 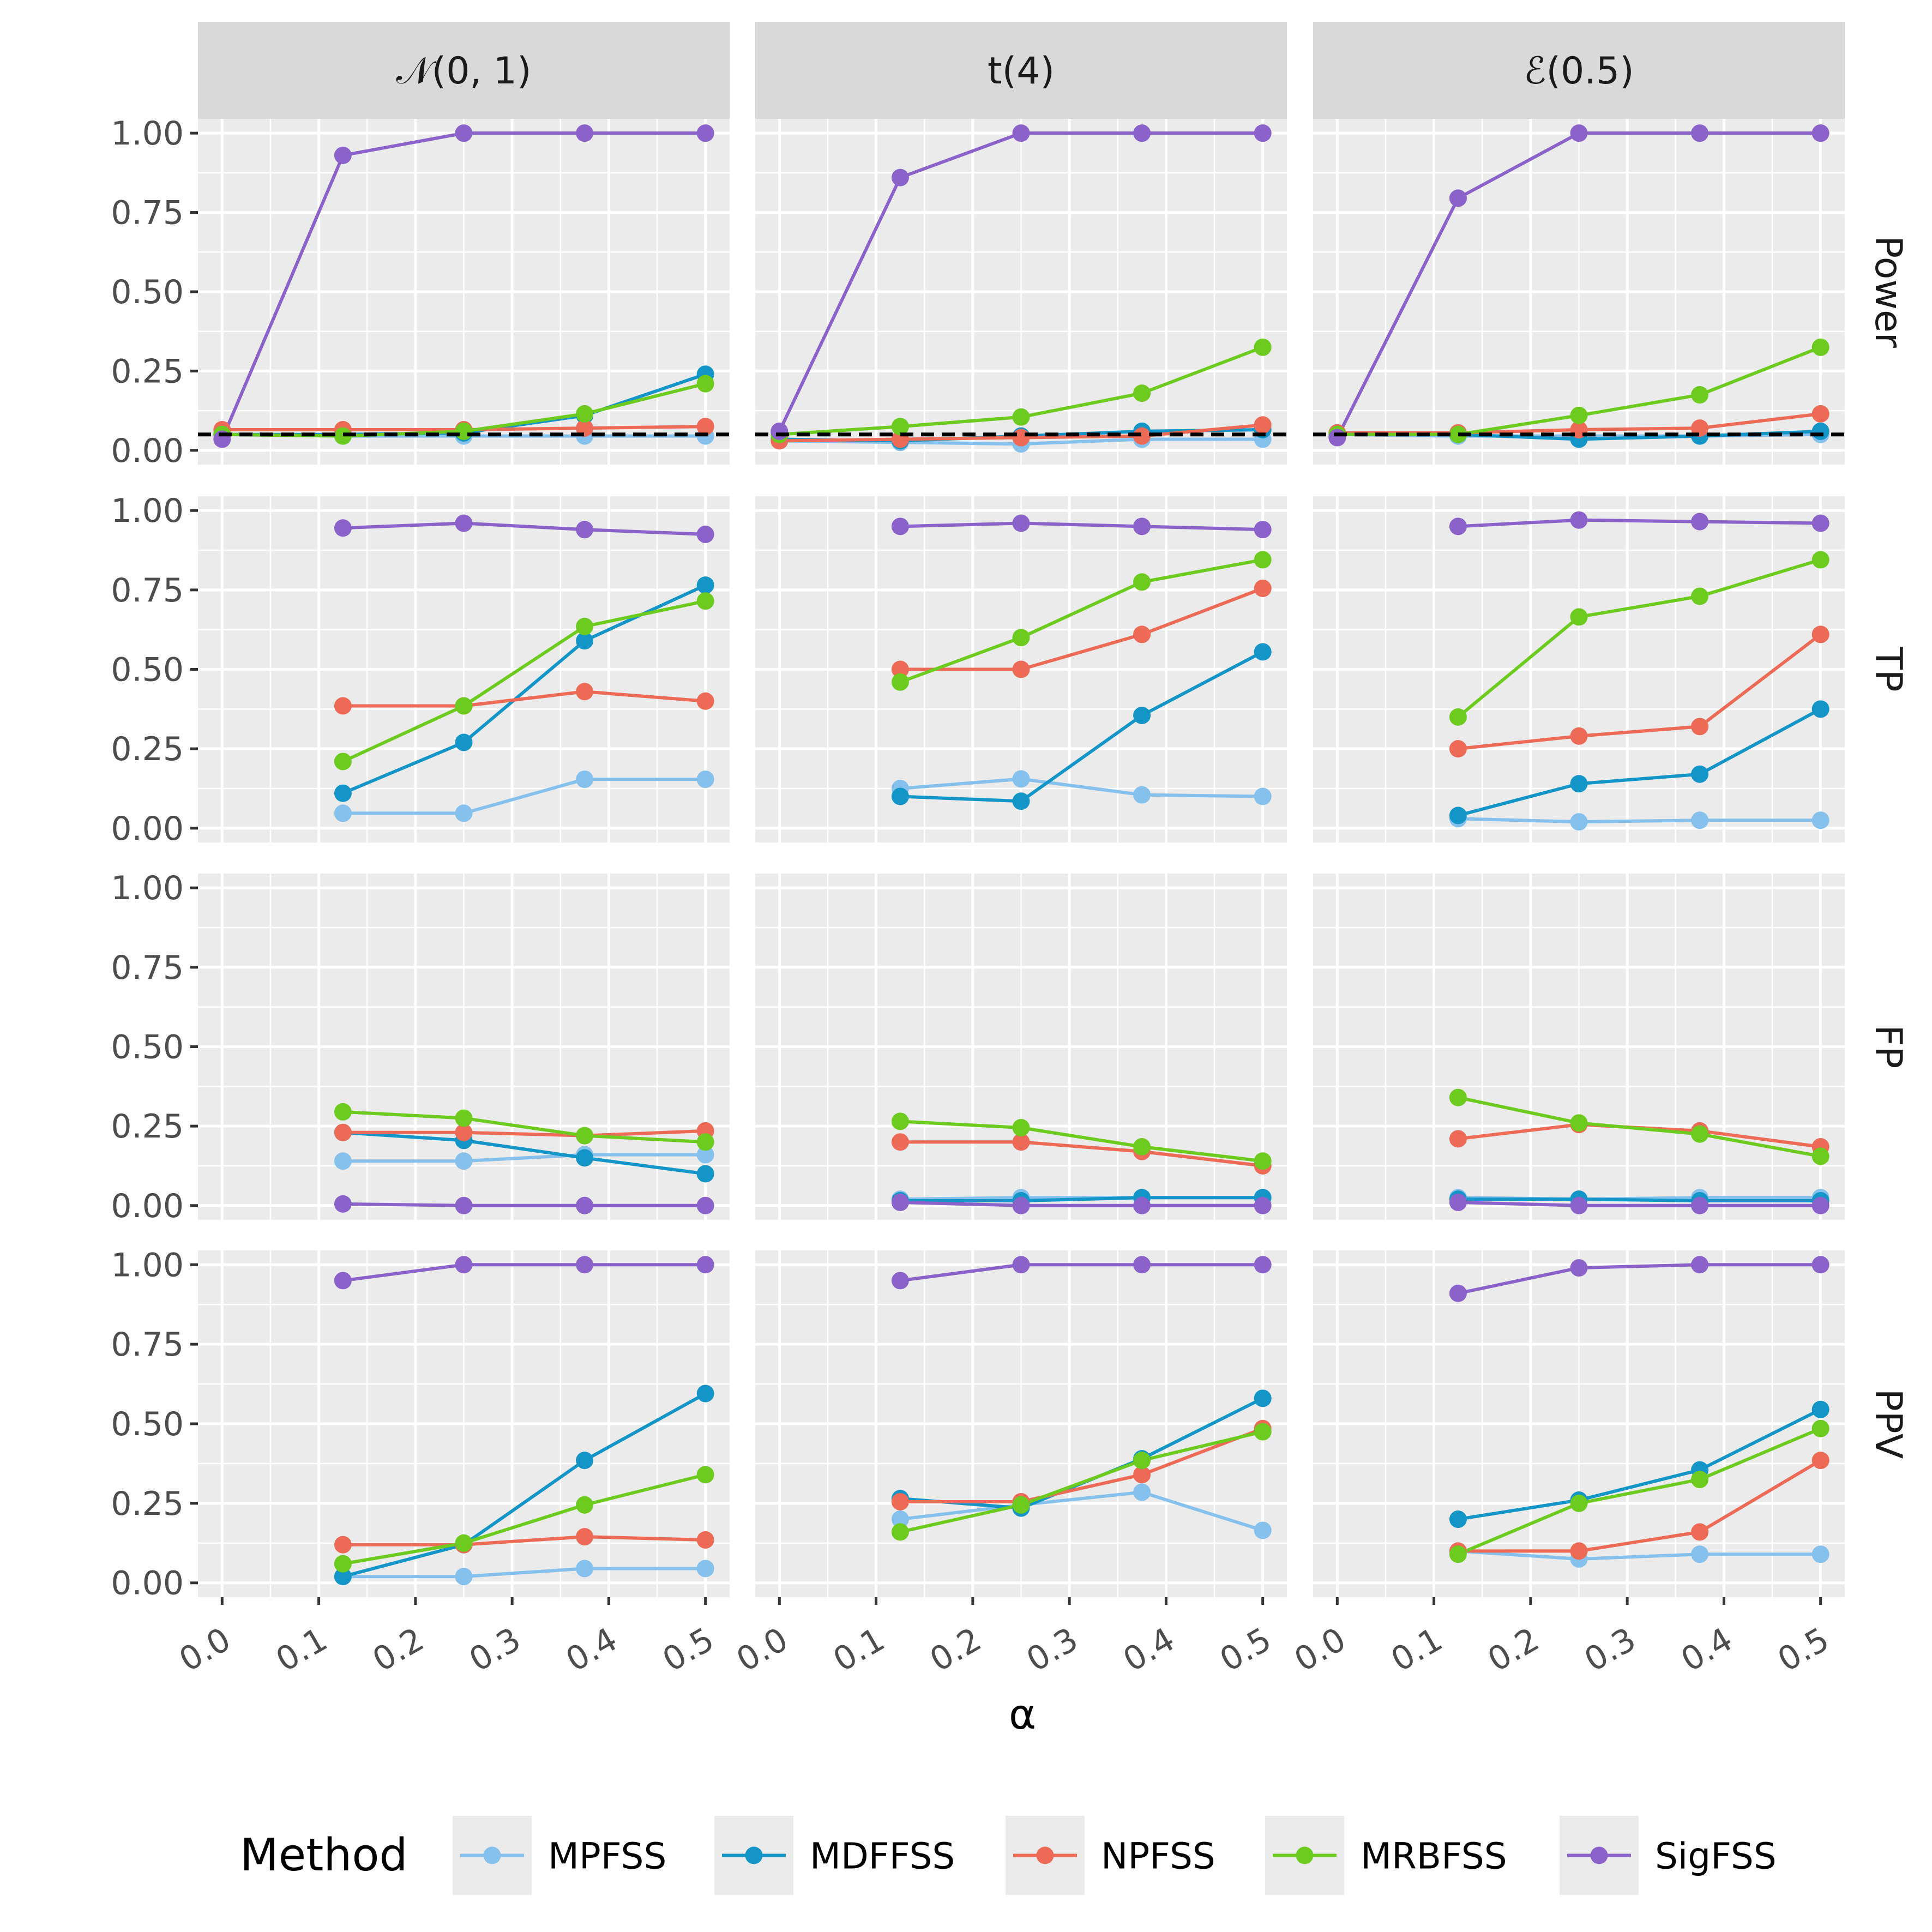 What do you see at coordinates (464, 70) in the screenshot?
I see `strip-background` at bounding box center [464, 70].